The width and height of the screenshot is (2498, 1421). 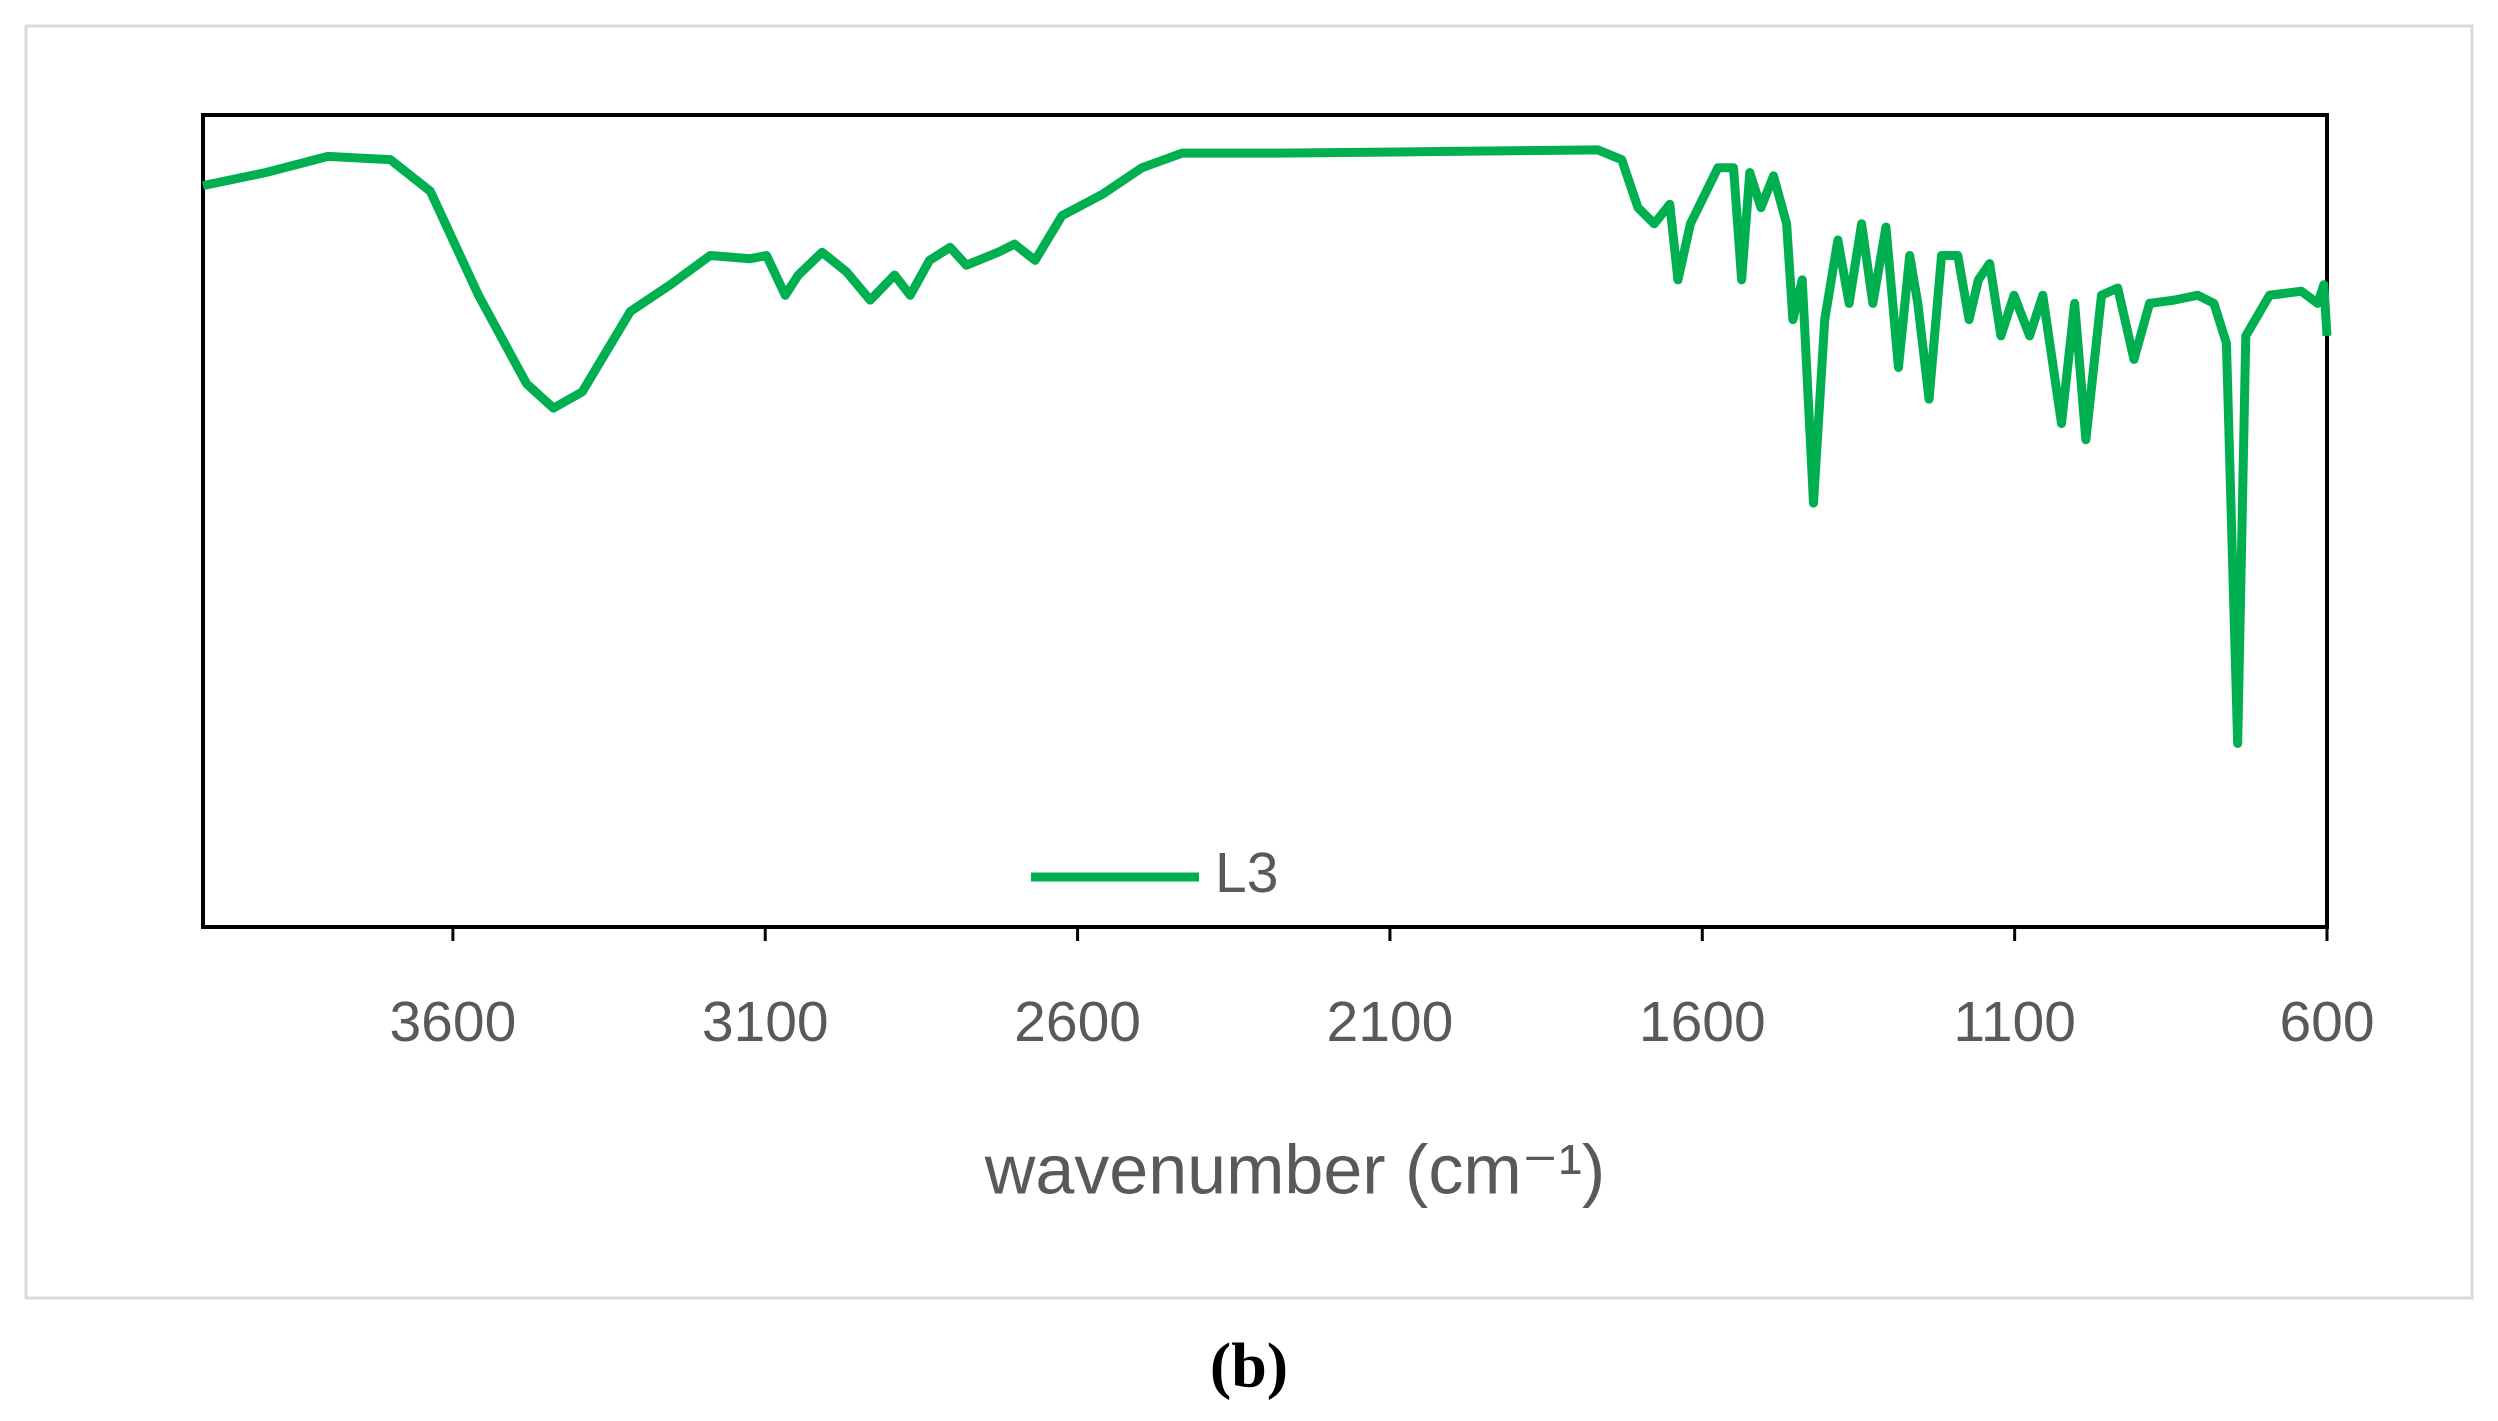 What do you see at coordinates (452, 1022) in the screenshot?
I see `x-tick-label: 3600` at bounding box center [452, 1022].